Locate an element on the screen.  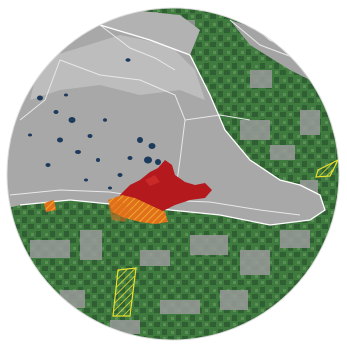
urban-expansion-west is located at coordinates (50, 206).